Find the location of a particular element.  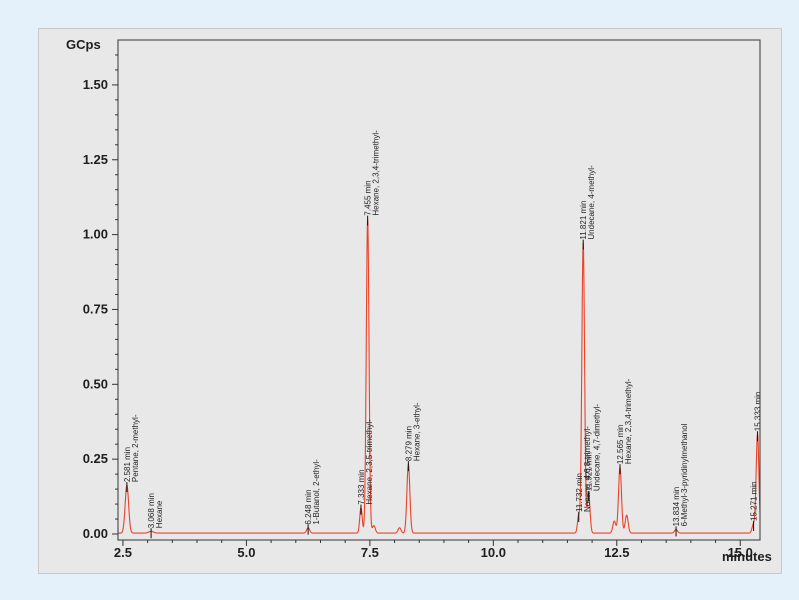

x-tick-label: 12.5 is located at coordinates (616, 552).